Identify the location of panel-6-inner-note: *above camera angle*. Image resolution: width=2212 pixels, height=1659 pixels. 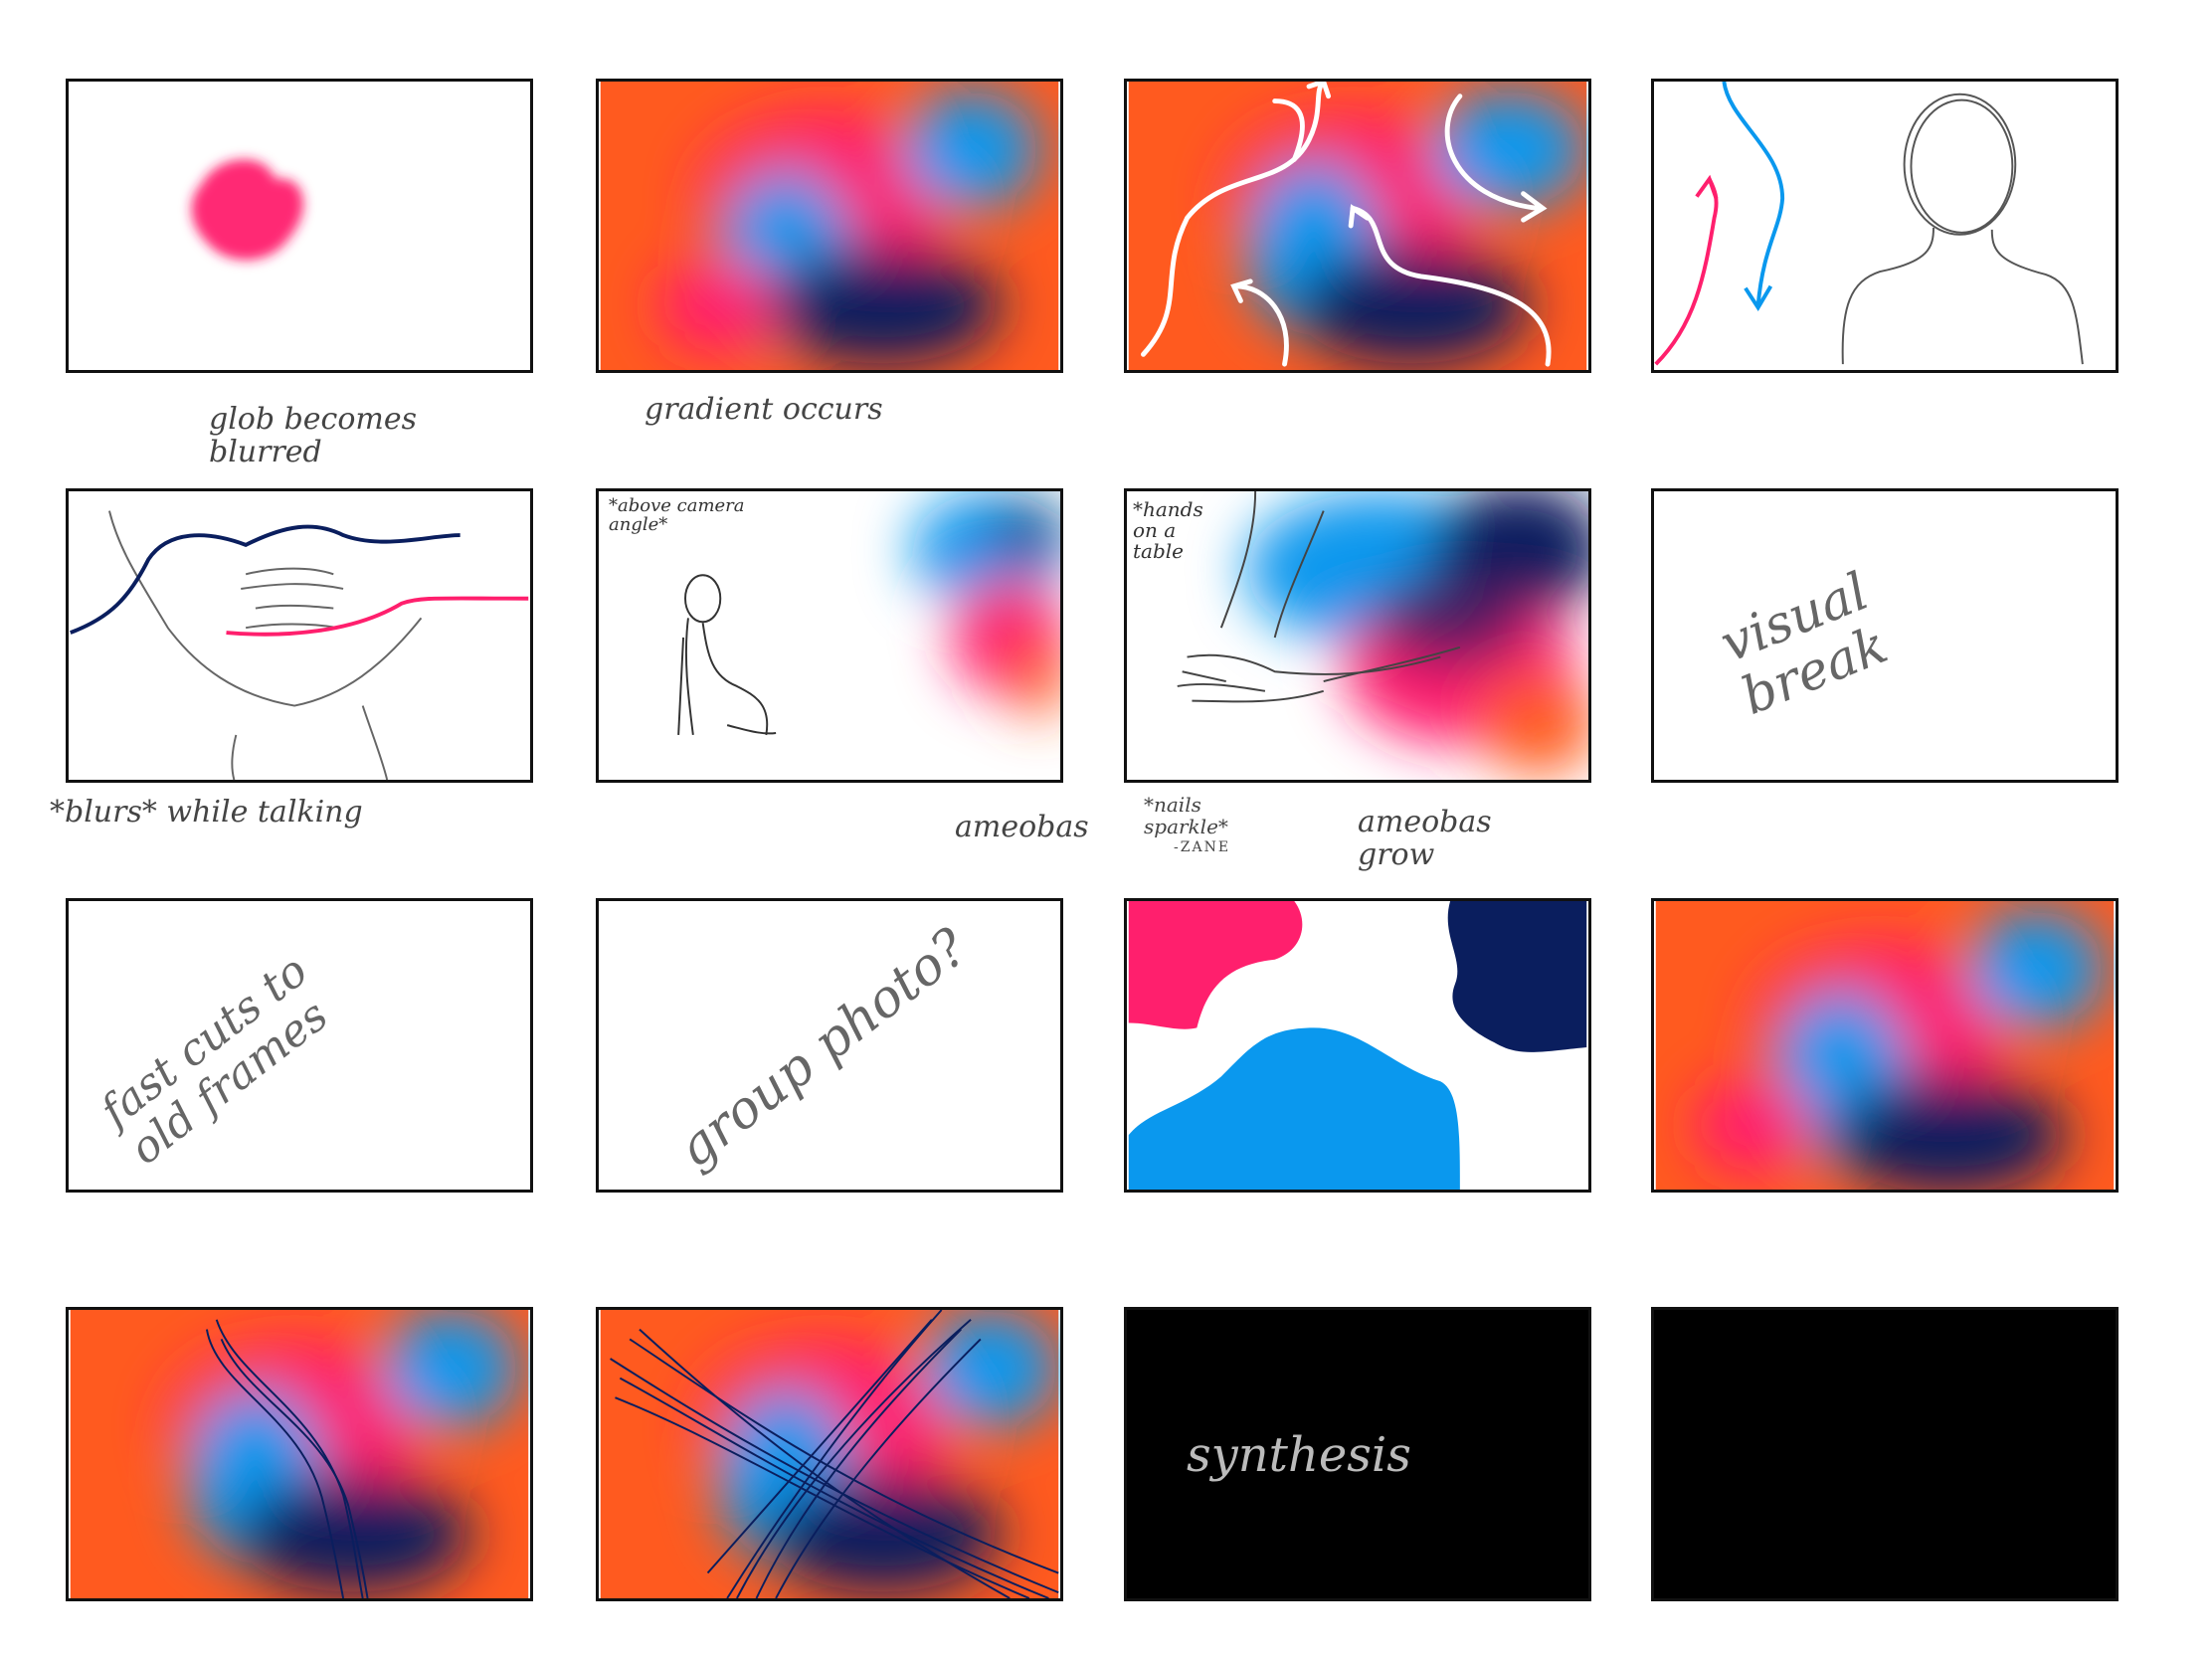
(677, 515).